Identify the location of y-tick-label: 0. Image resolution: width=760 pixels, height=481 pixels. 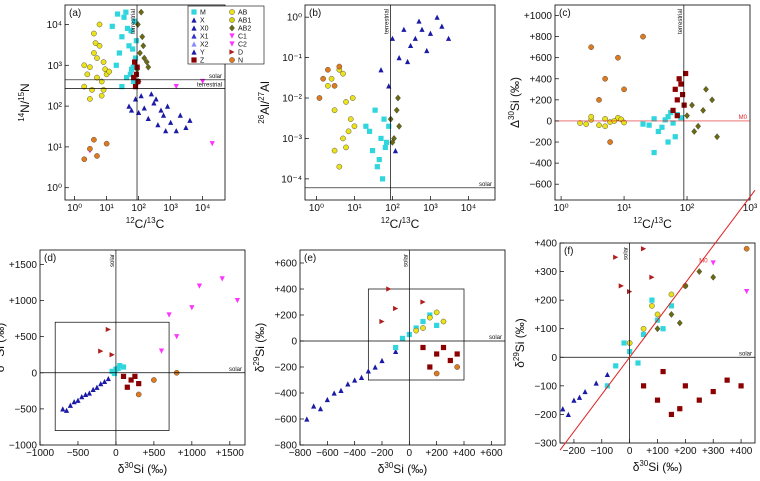
(554, 358).